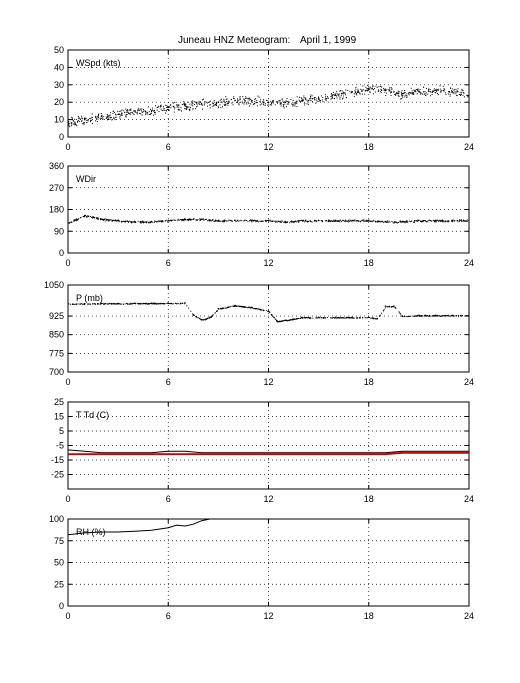 The image size is (520, 683). Describe the element at coordinates (369, 499) in the screenshot. I see `x-tick-label: 18` at that location.